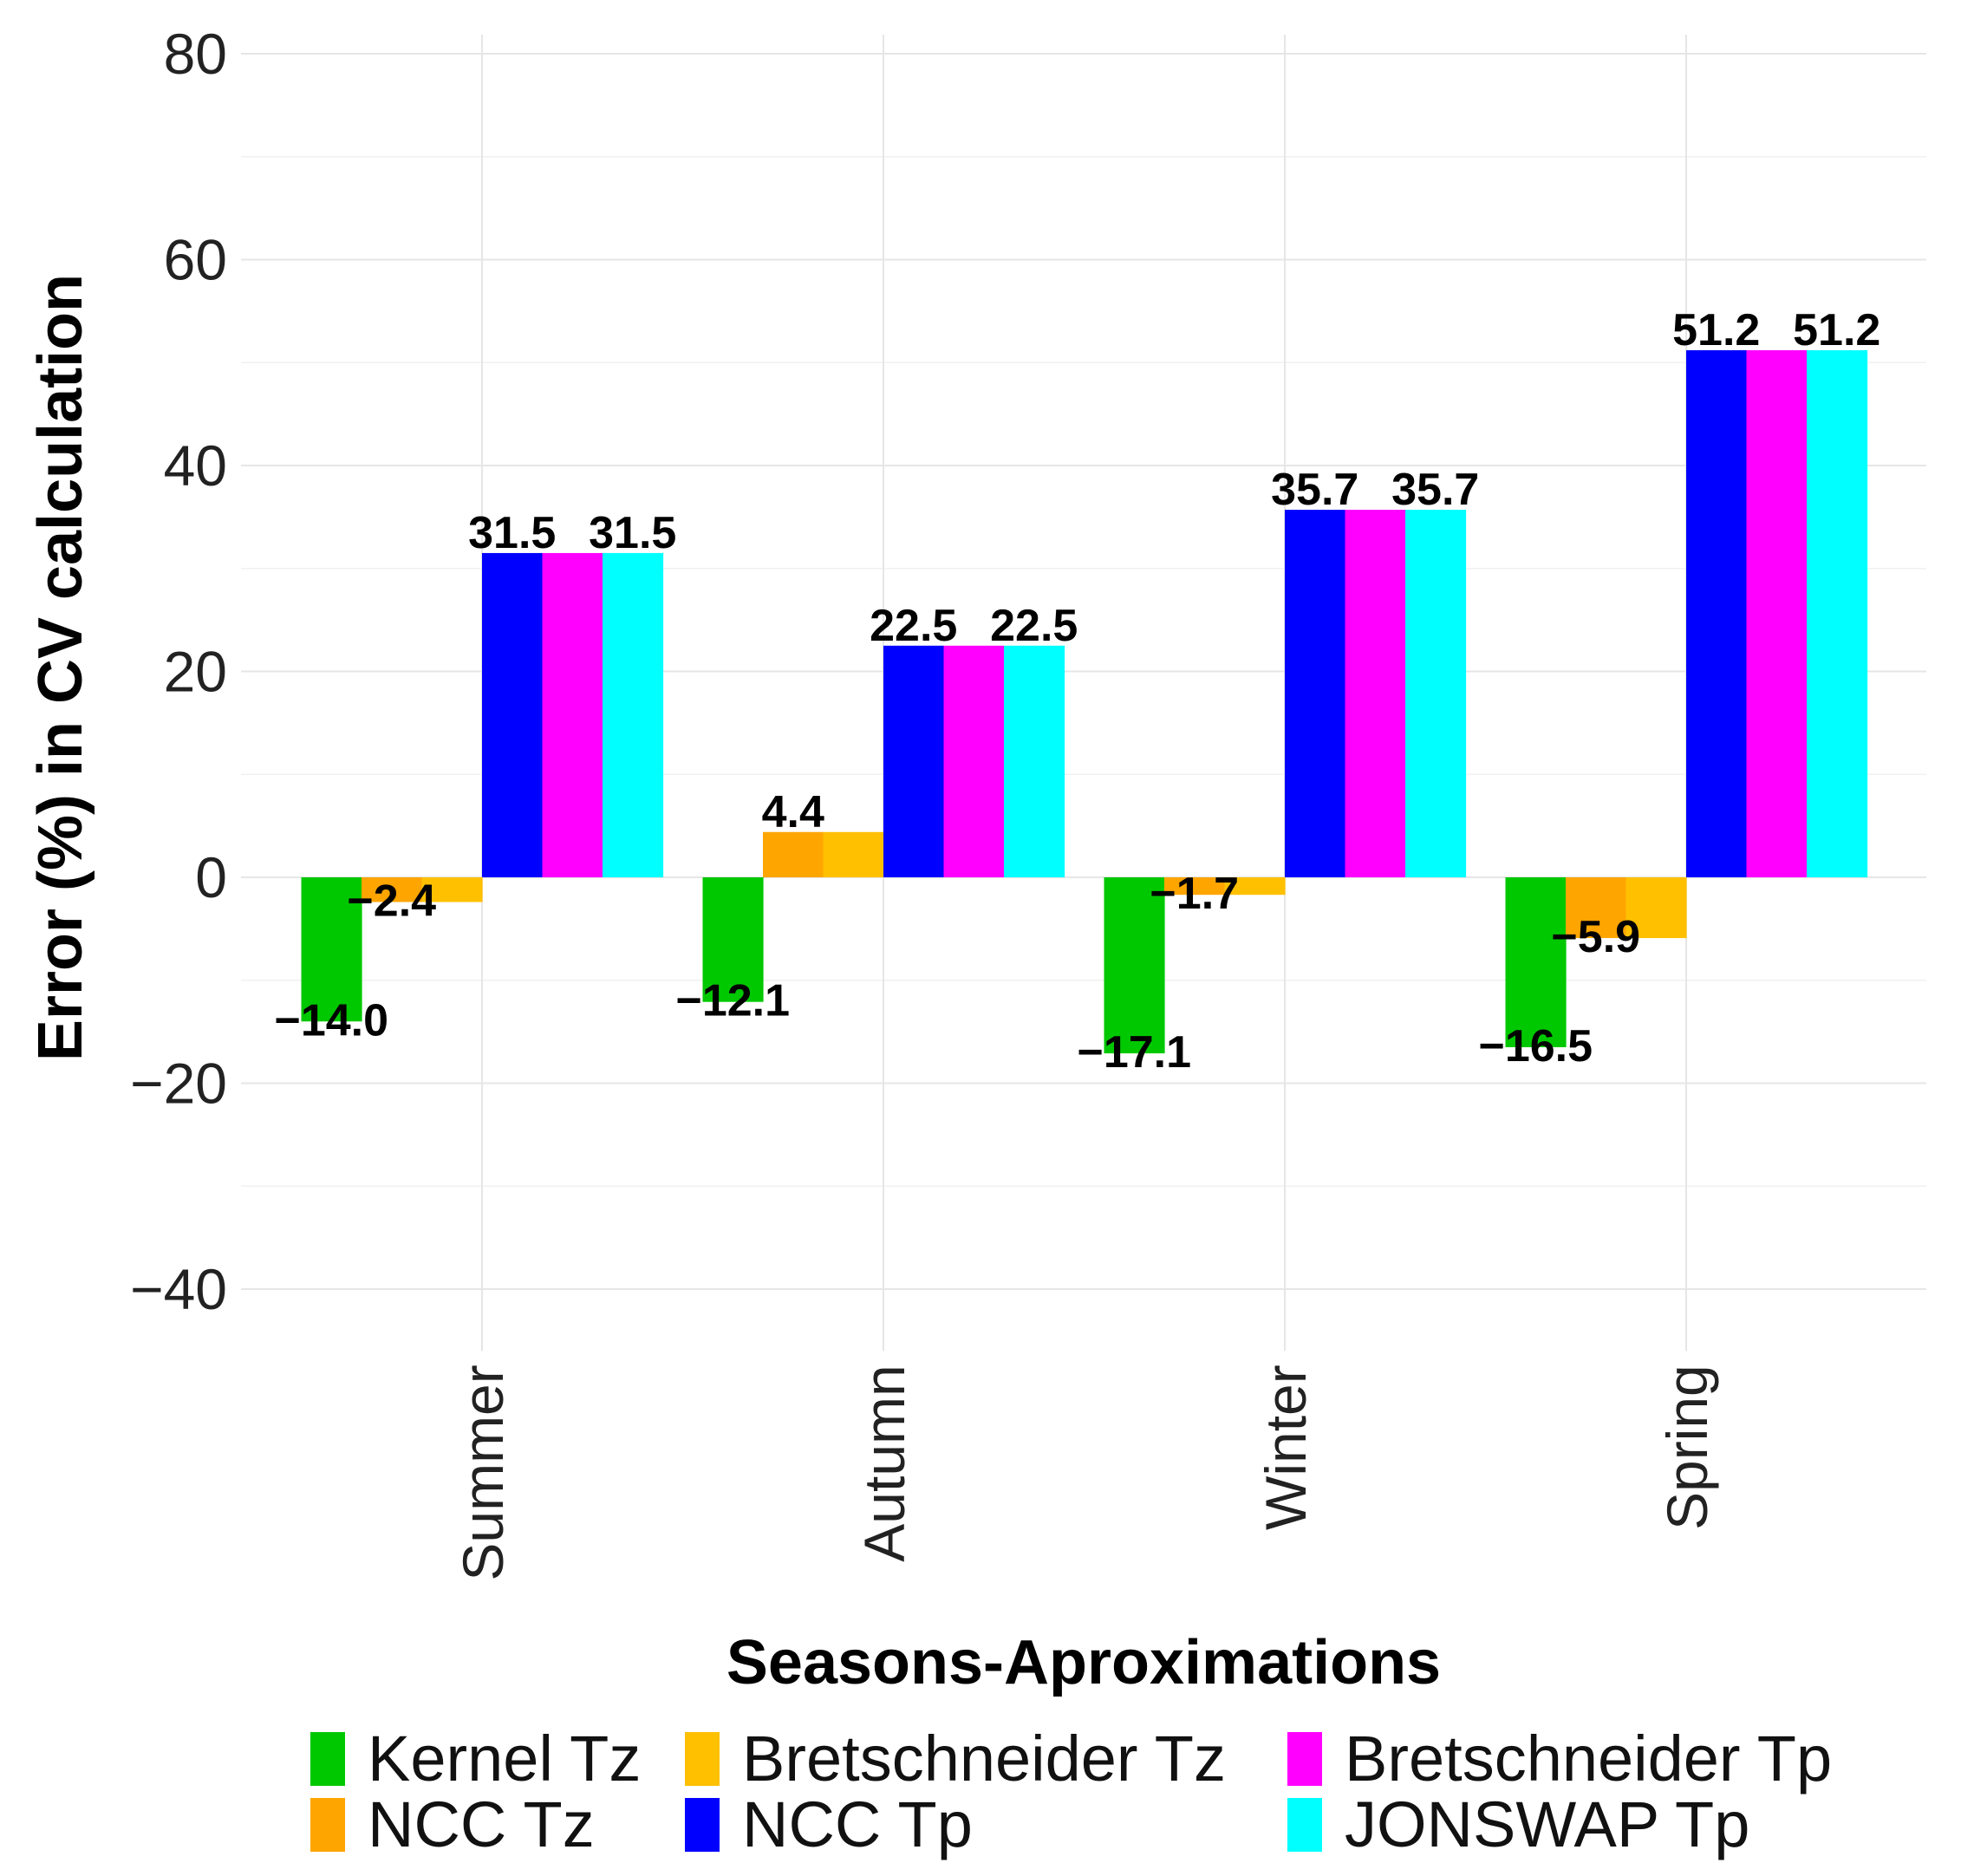  What do you see at coordinates (1436, 694) in the screenshot?
I see `bar-jonswap-tp-winter` at bounding box center [1436, 694].